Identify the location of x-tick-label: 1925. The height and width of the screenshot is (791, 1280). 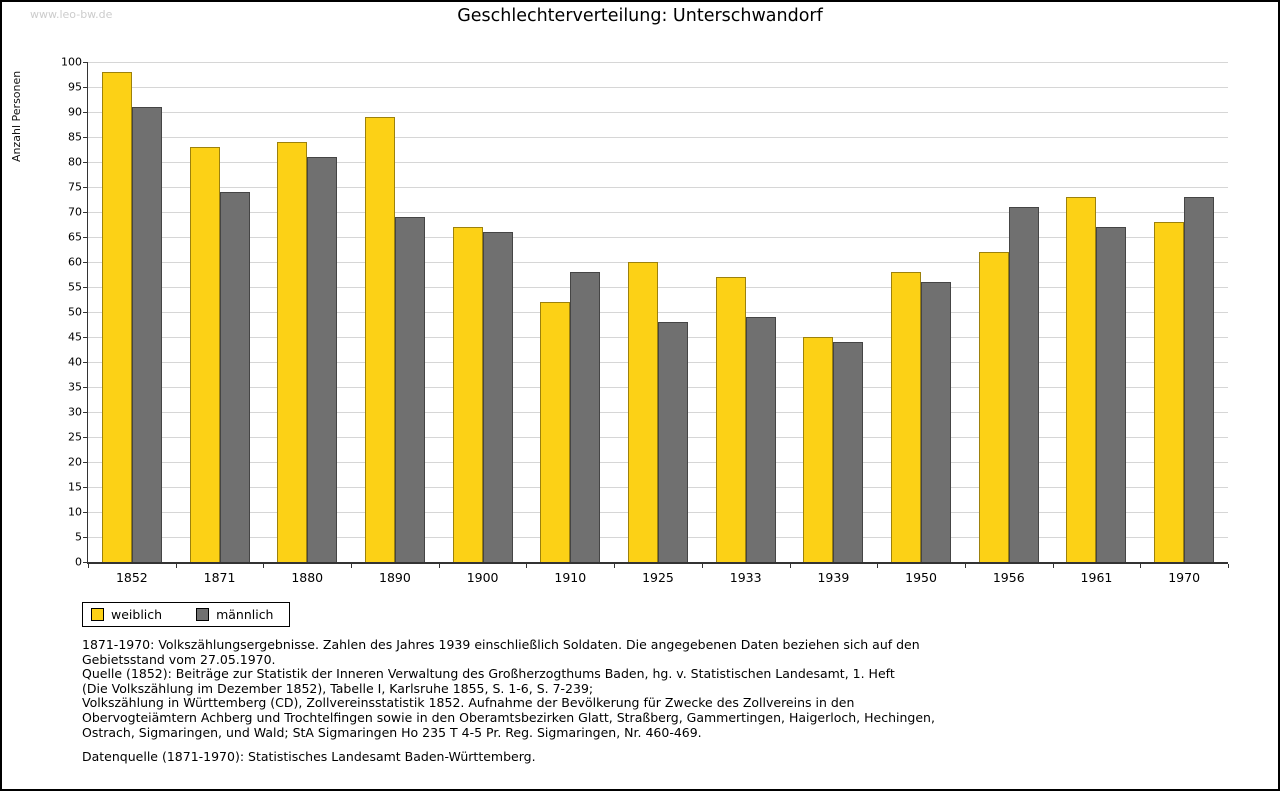
(658, 577).